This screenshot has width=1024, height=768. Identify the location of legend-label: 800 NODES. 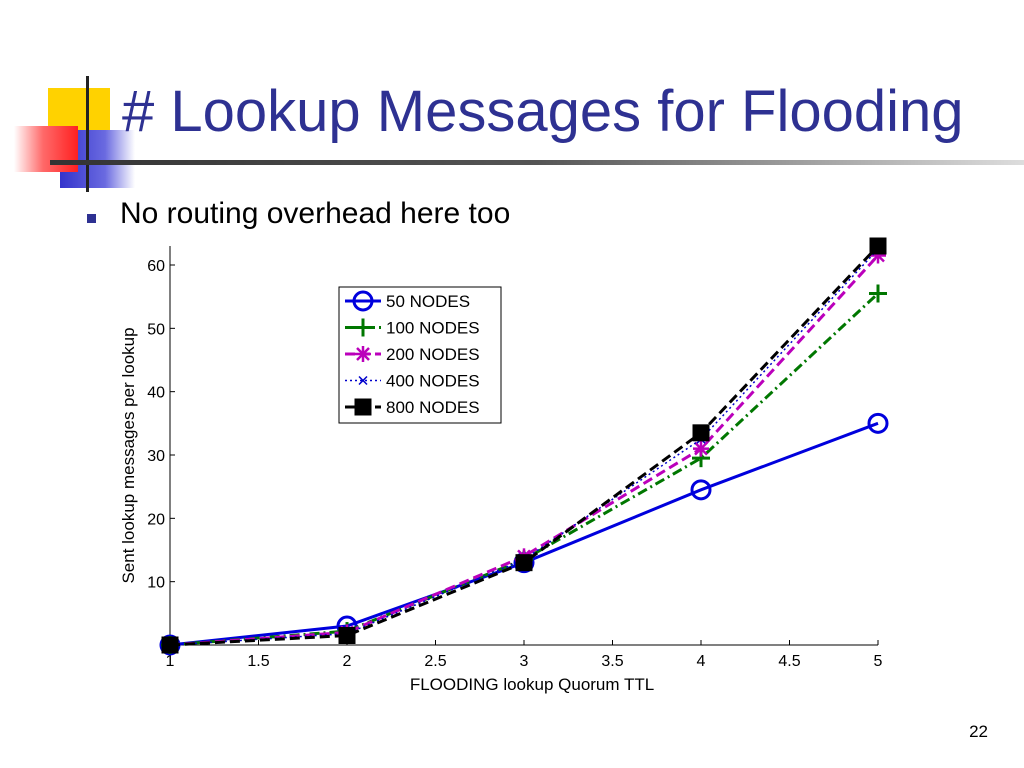
(433, 407).